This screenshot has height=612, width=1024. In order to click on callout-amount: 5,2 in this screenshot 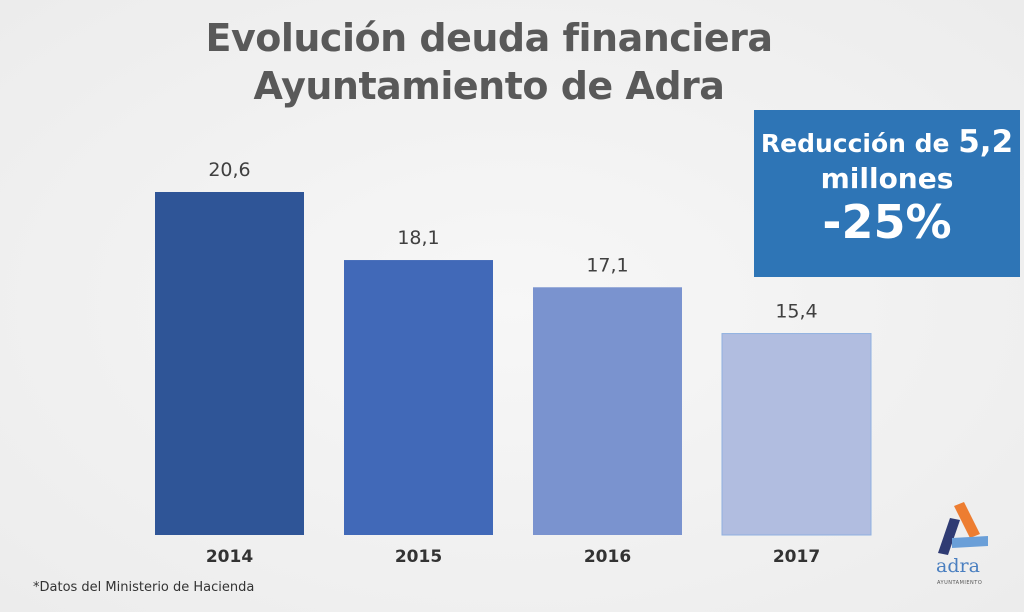, I will do `click(986, 142)`.